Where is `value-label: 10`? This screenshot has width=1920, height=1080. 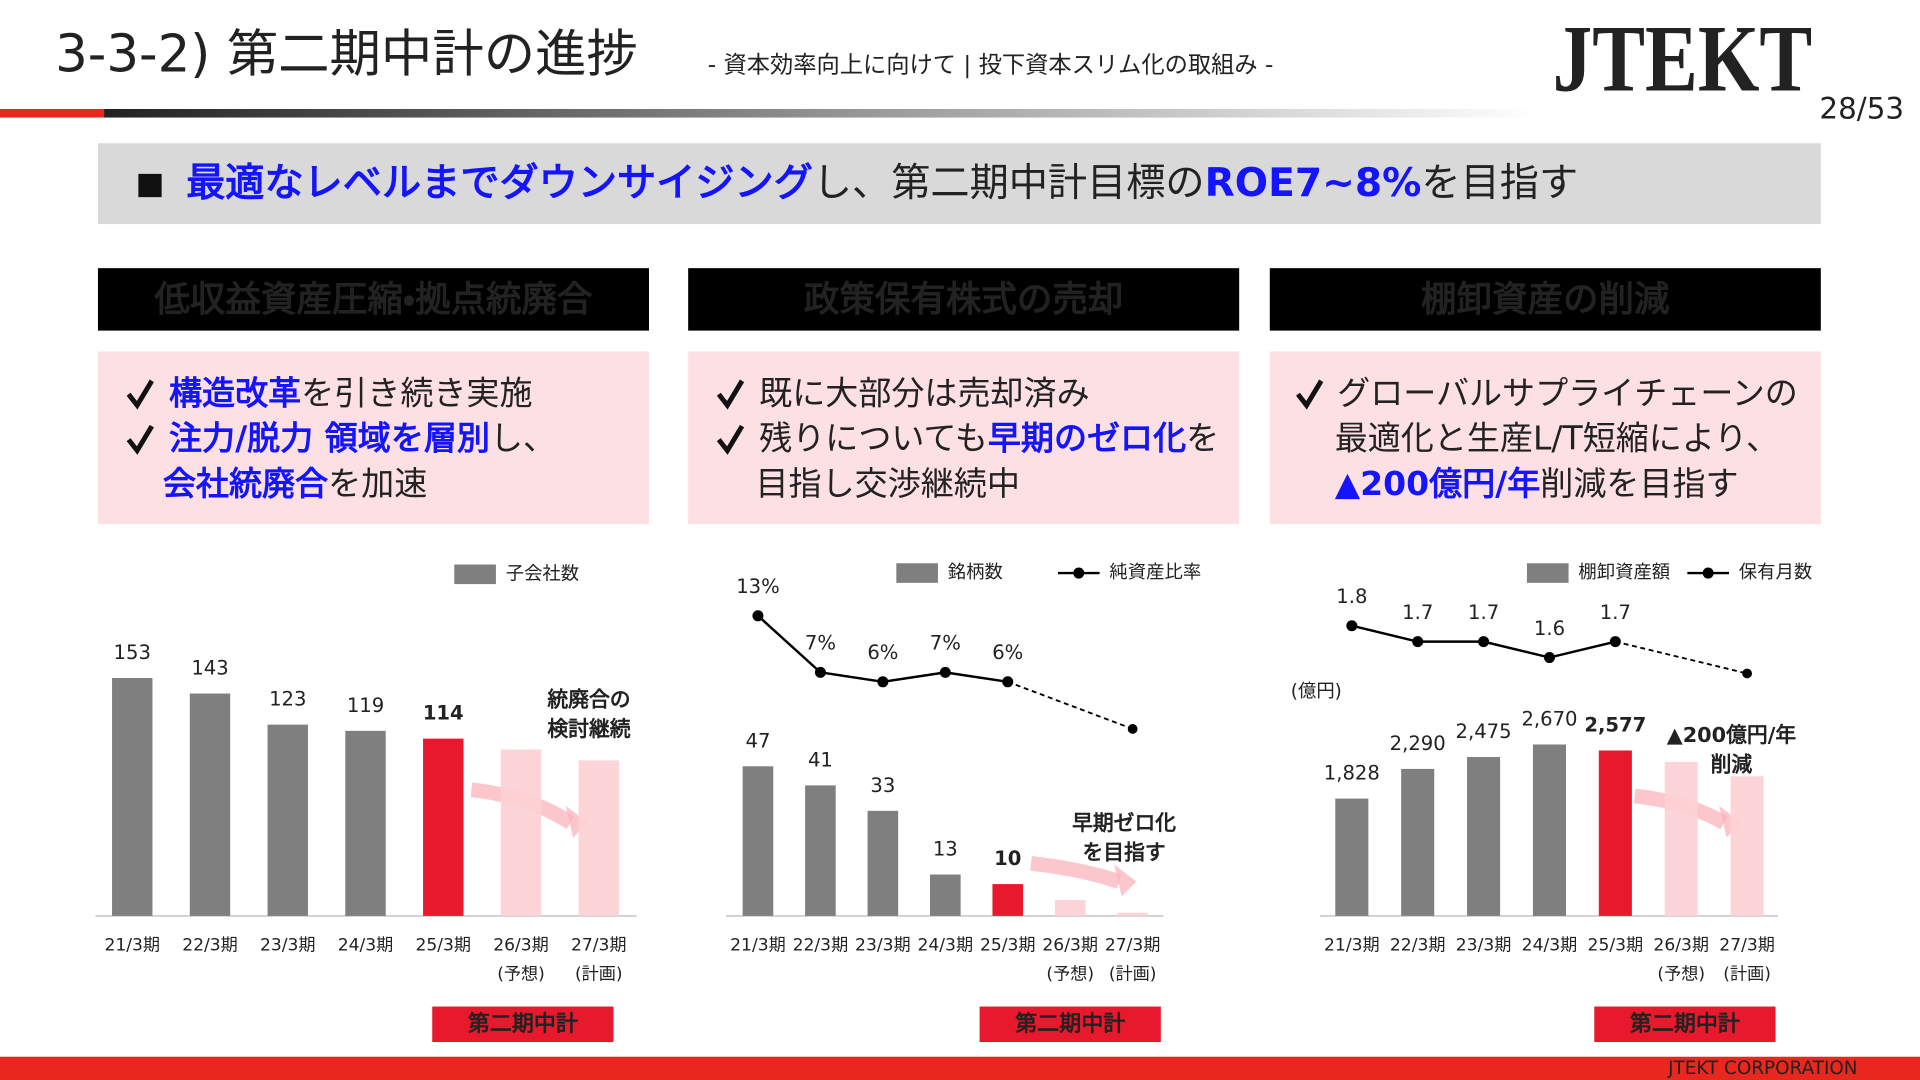 value-label: 10 is located at coordinates (1007, 858).